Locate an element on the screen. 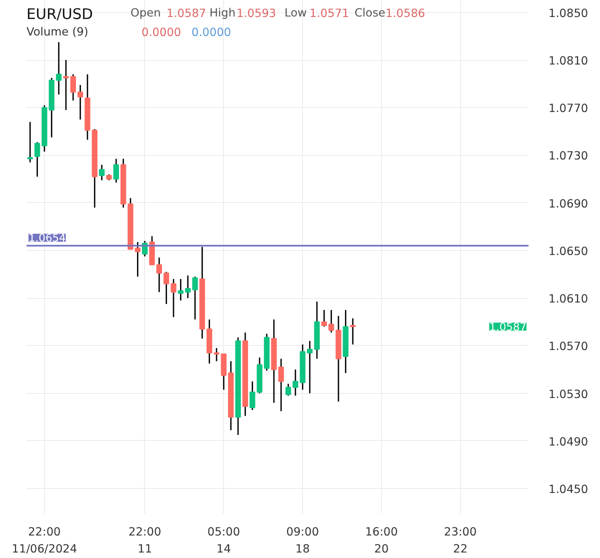 The height and width of the screenshot is (558, 600). y-tick-label: 1.0490 is located at coordinates (568, 441).